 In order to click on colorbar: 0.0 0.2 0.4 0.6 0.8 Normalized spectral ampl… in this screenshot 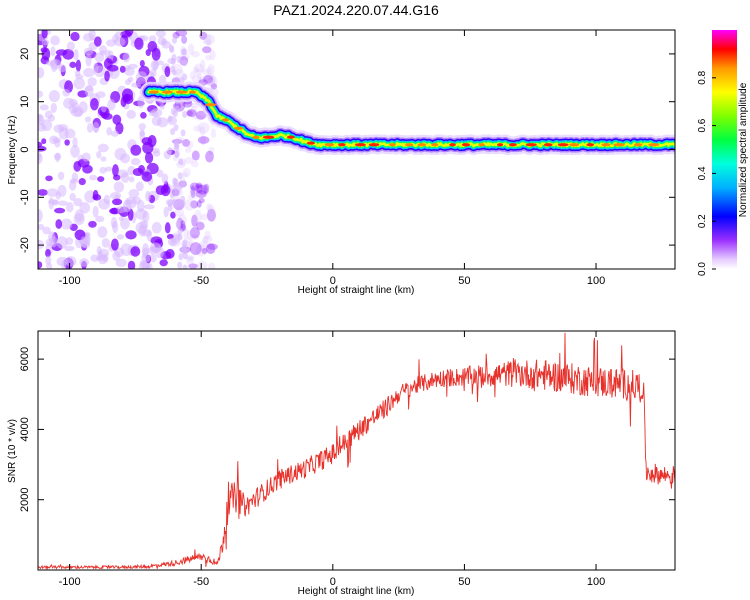, I will do `click(723, 153)`.